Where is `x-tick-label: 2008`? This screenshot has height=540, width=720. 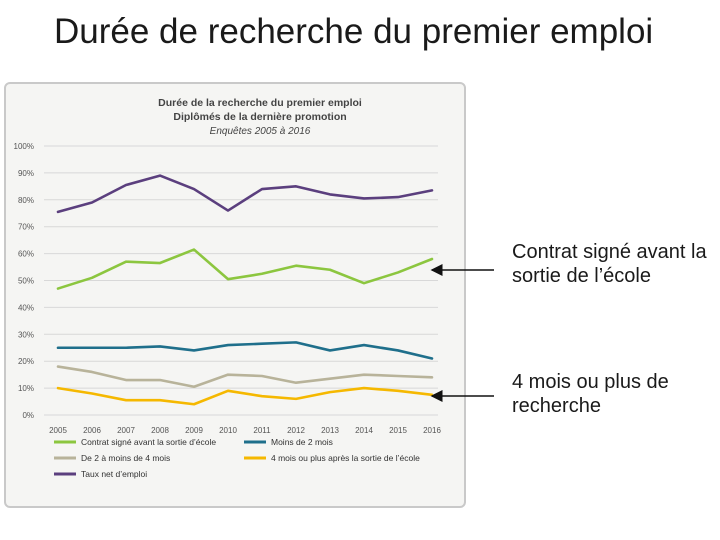
x-tick-label: 2008 is located at coordinates (160, 430).